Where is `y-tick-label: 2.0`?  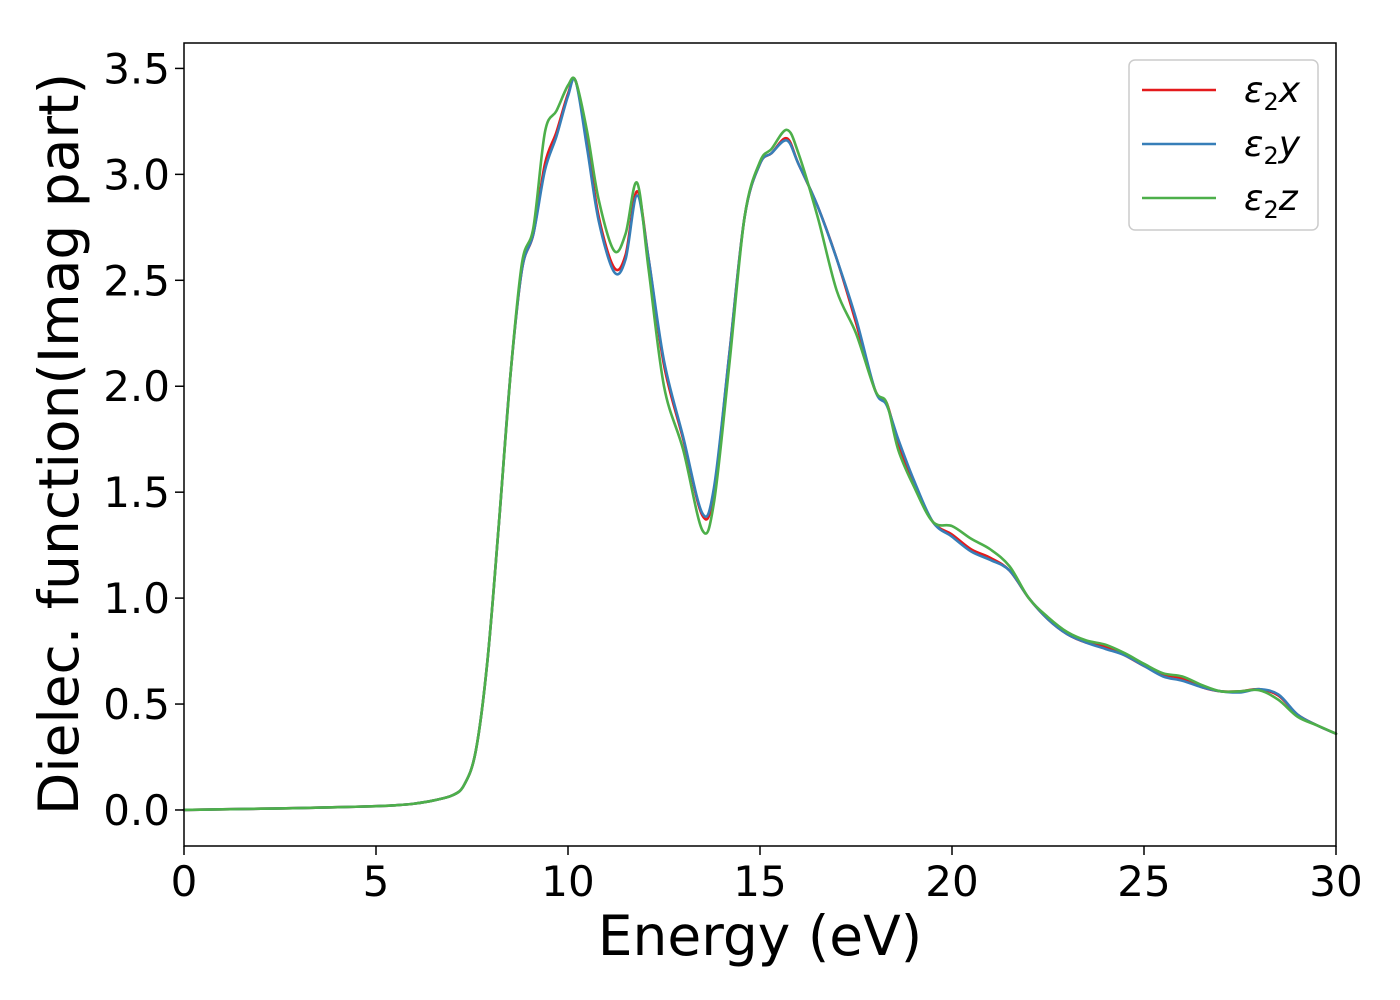 y-tick-label: 2.0 is located at coordinates (136, 386).